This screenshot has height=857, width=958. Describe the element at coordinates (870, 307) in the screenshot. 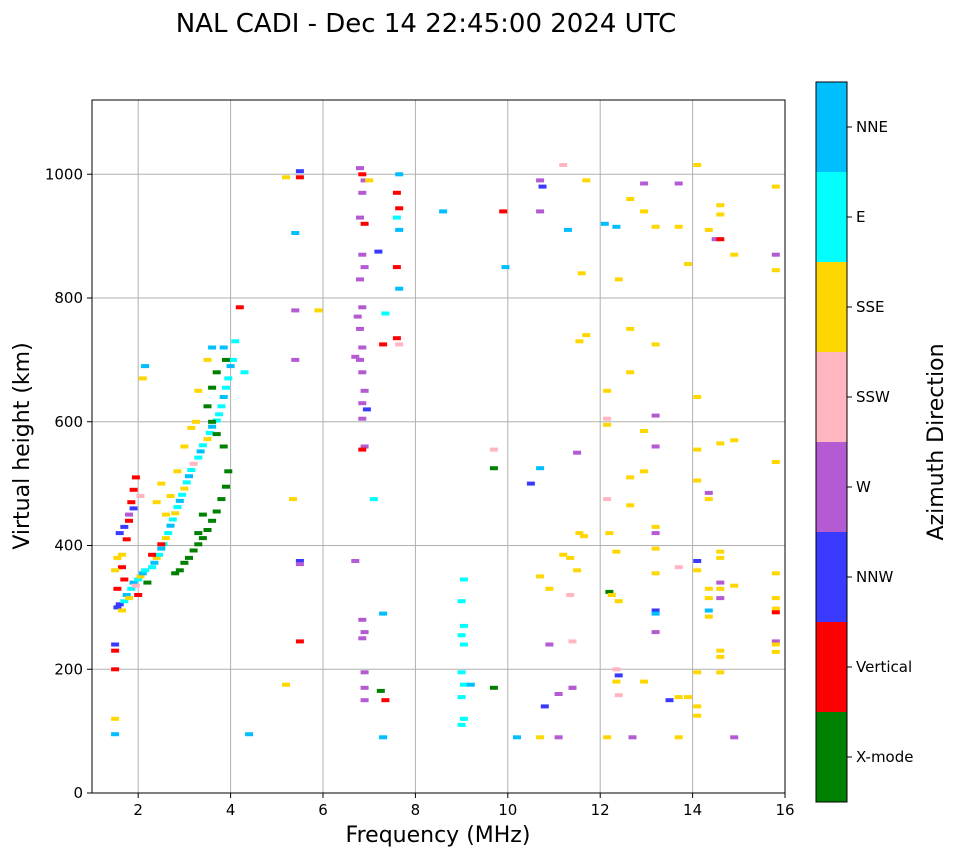

I see `colorbar-tick-label: SSE` at that location.